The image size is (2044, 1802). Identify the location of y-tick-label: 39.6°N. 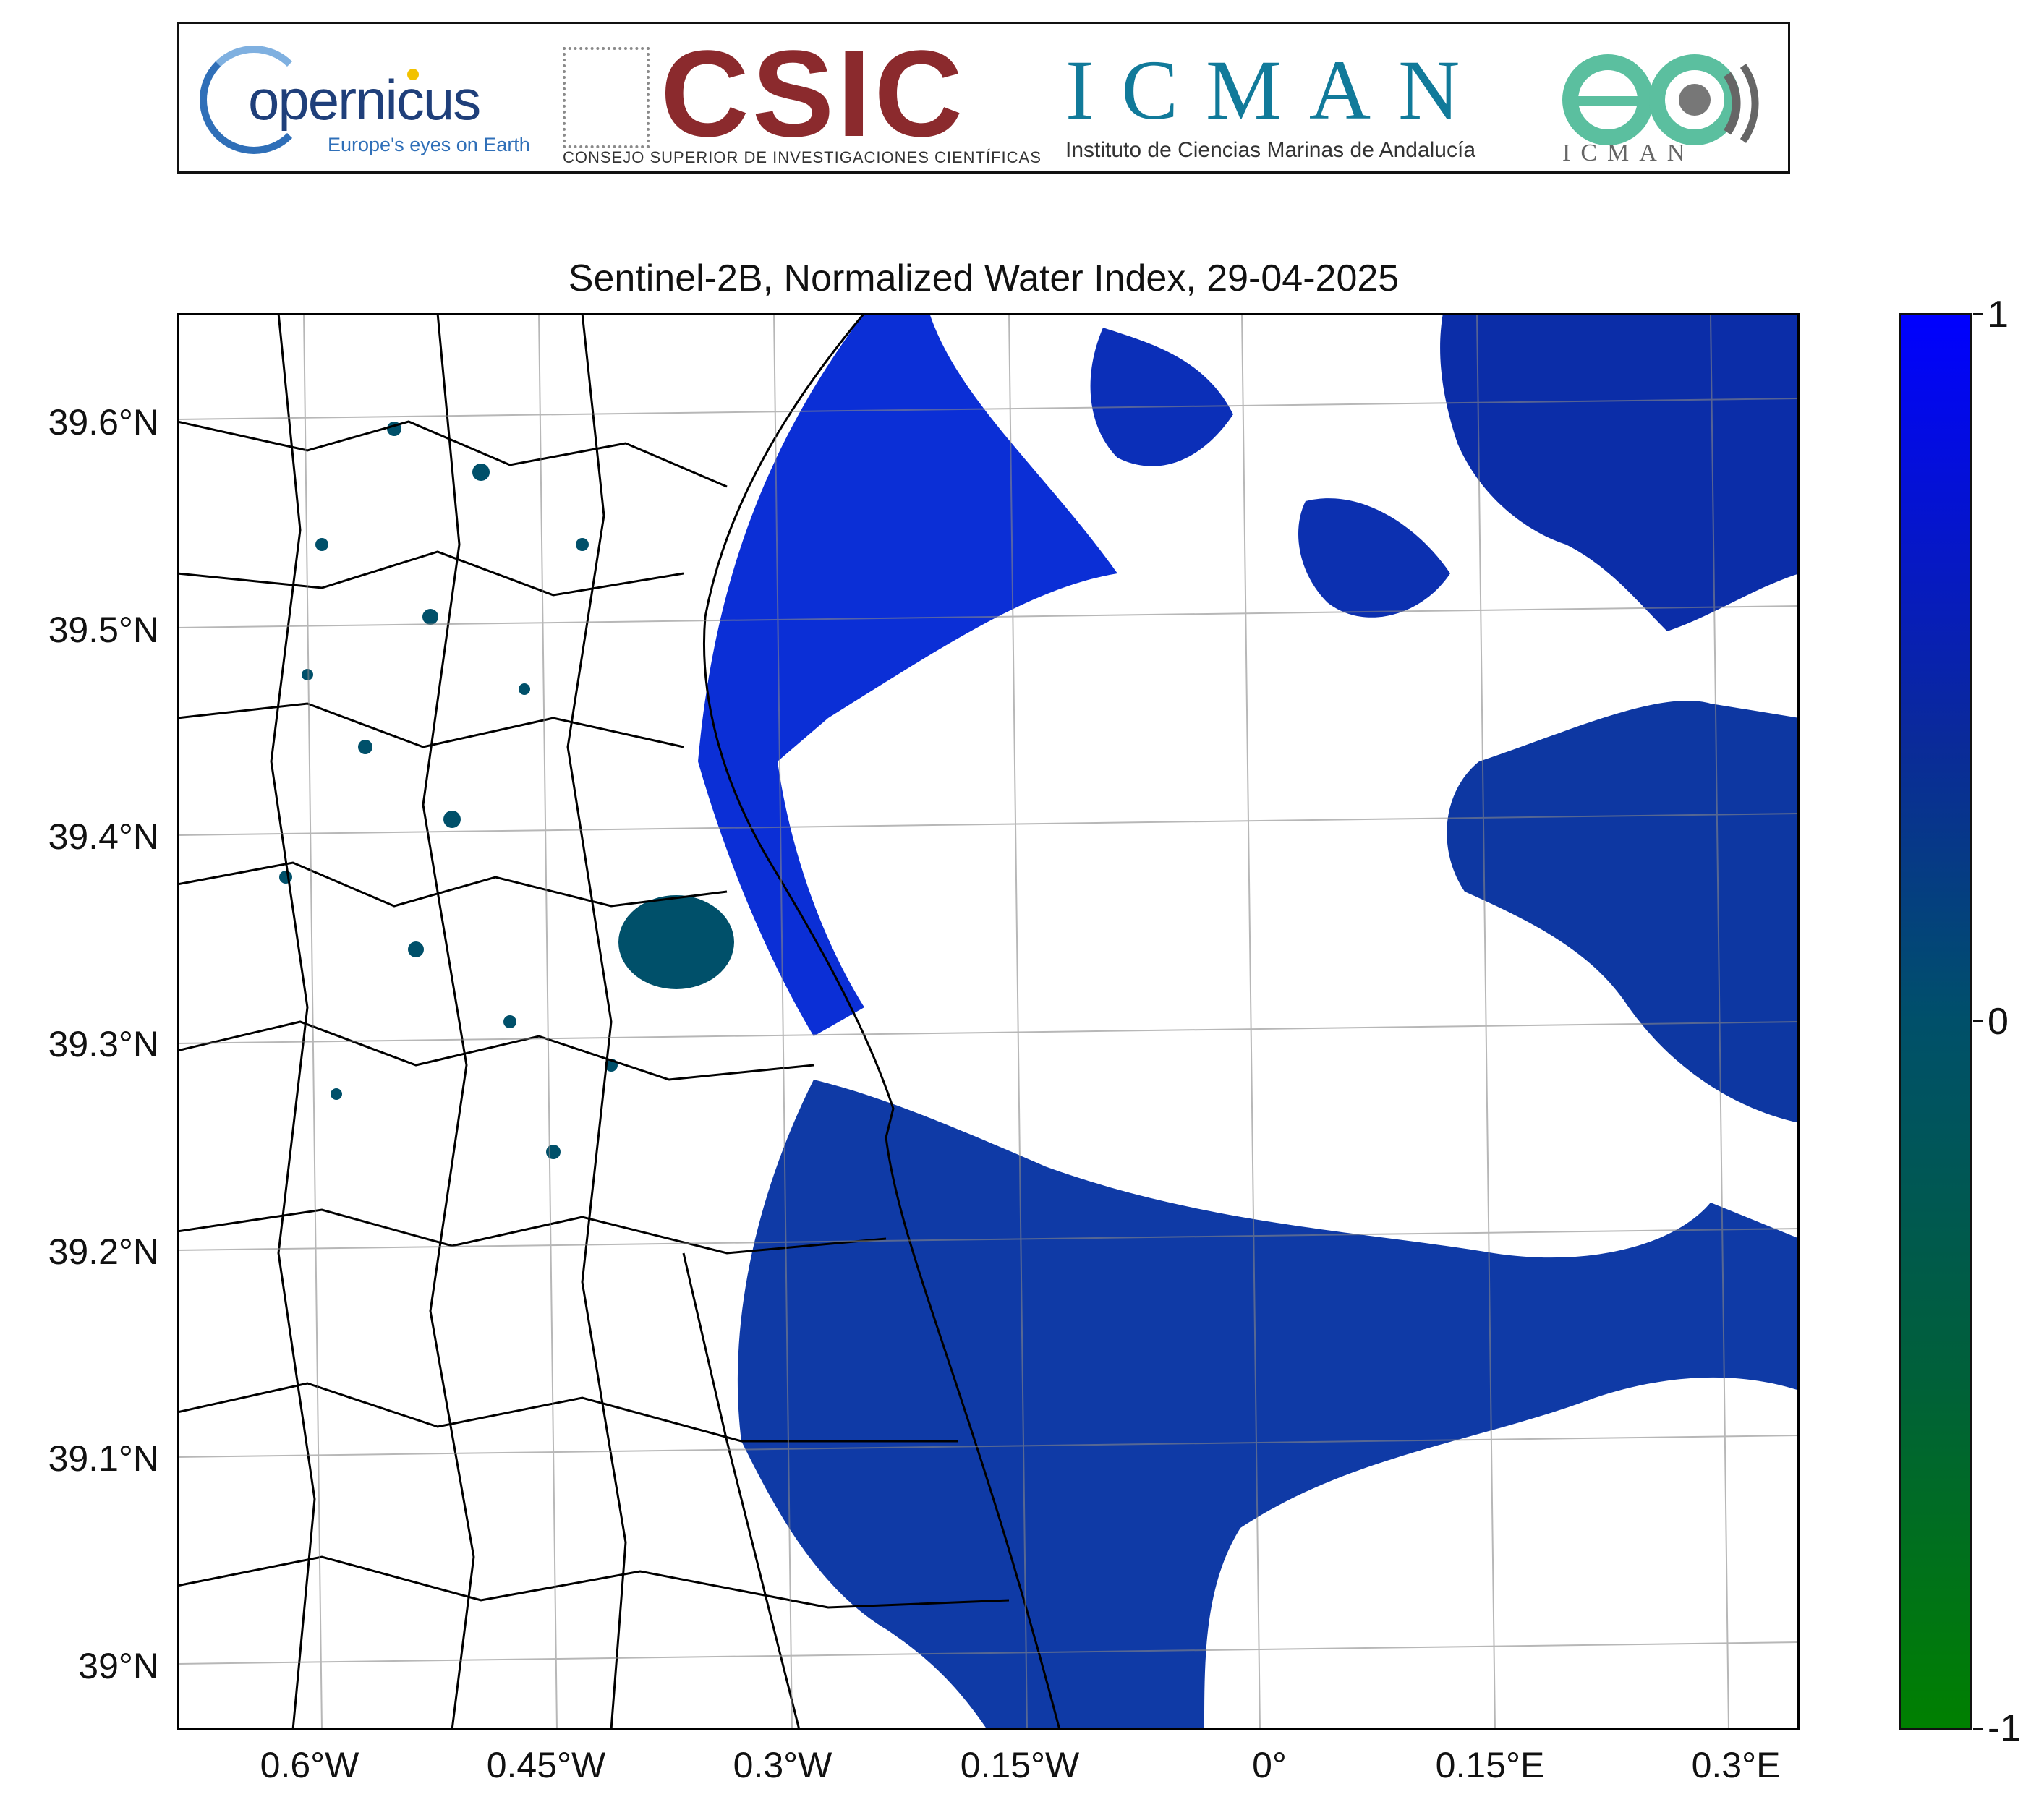
(103, 422).